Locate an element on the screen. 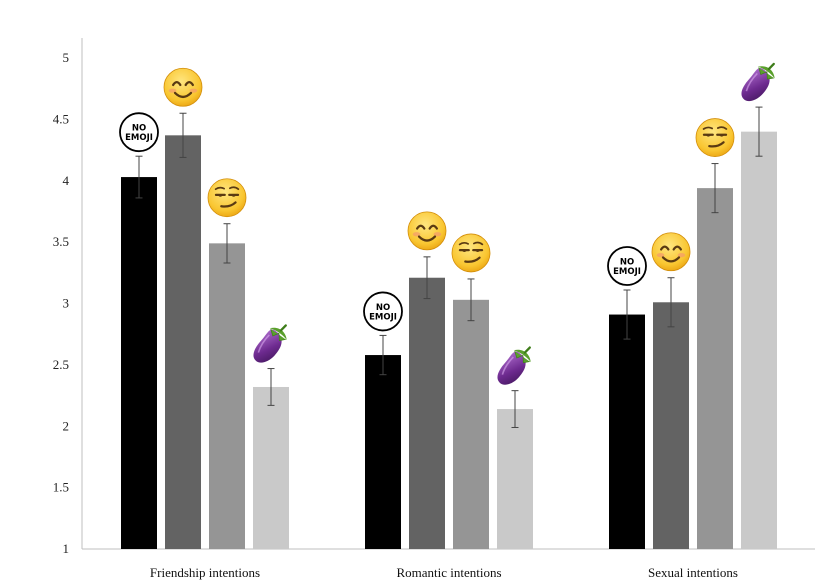  category-label: Sexual intentions is located at coordinates (693, 572).